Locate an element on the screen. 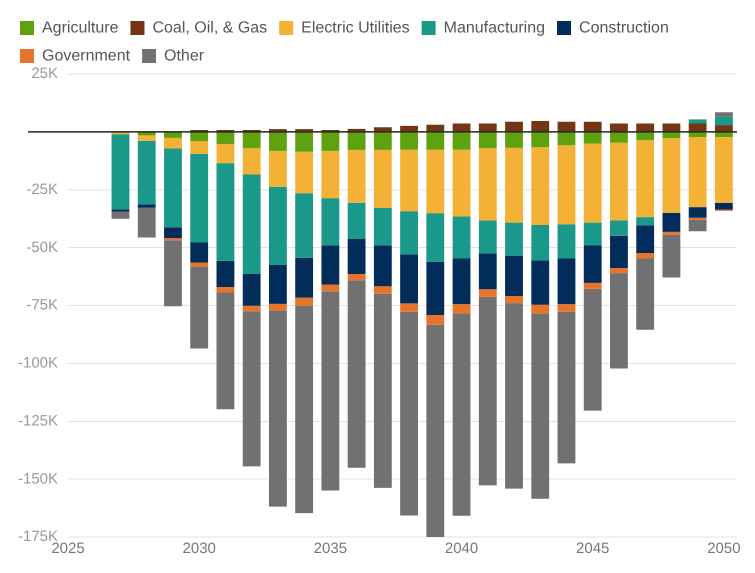 Image resolution: width=755 pixels, height=573 pixels. y-tick-label: -50K is located at coordinates (42, 247).